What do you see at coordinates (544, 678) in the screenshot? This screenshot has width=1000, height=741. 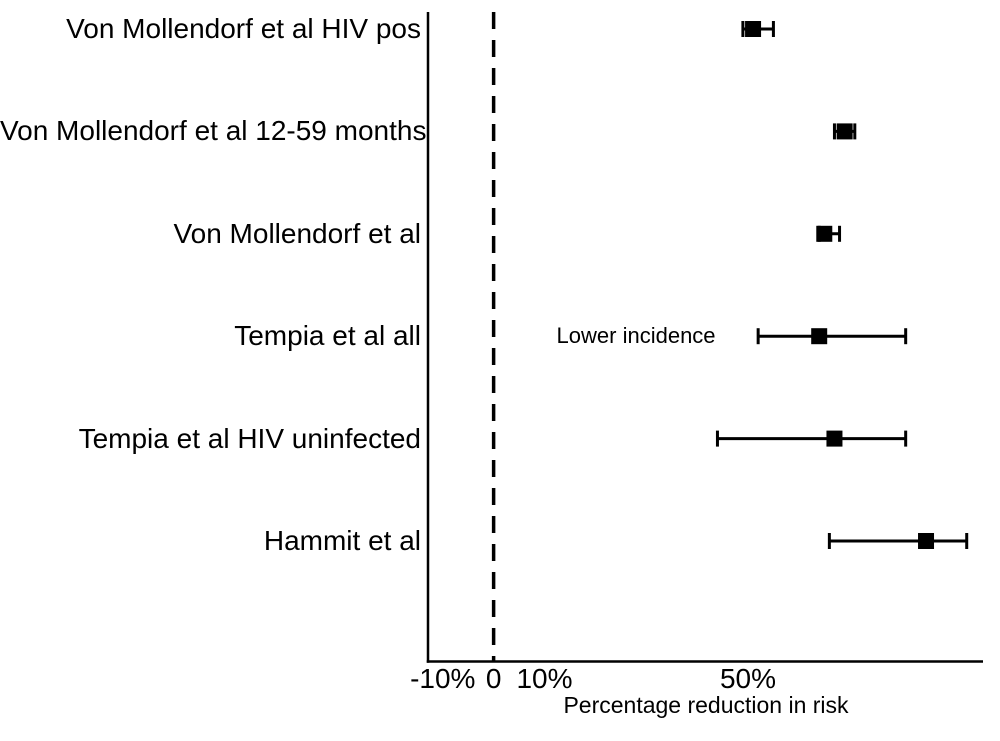 I see `x-tick-label: 10%` at bounding box center [544, 678].